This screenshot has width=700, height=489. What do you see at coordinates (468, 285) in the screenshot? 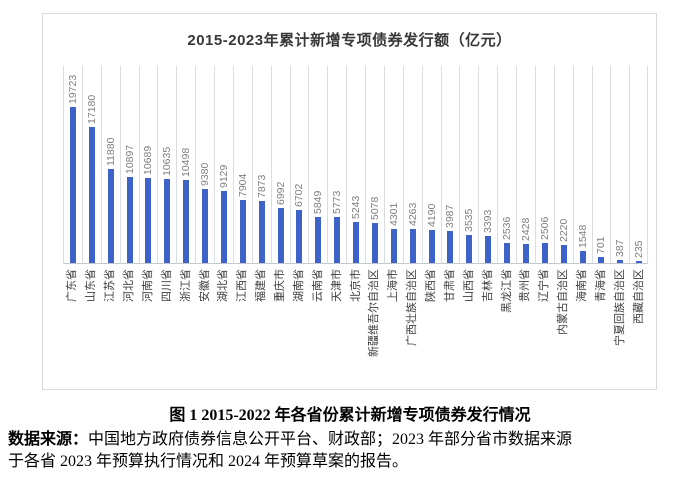
I see `category-label: 山西省` at bounding box center [468, 285].